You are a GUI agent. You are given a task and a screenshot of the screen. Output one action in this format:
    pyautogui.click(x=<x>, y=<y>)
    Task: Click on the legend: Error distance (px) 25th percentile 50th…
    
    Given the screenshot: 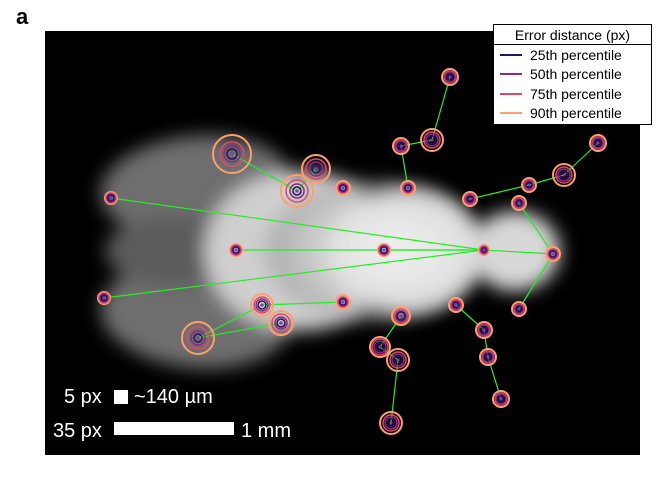 What is the action you would take?
    pyautogui.click(x=572, y=74)
    